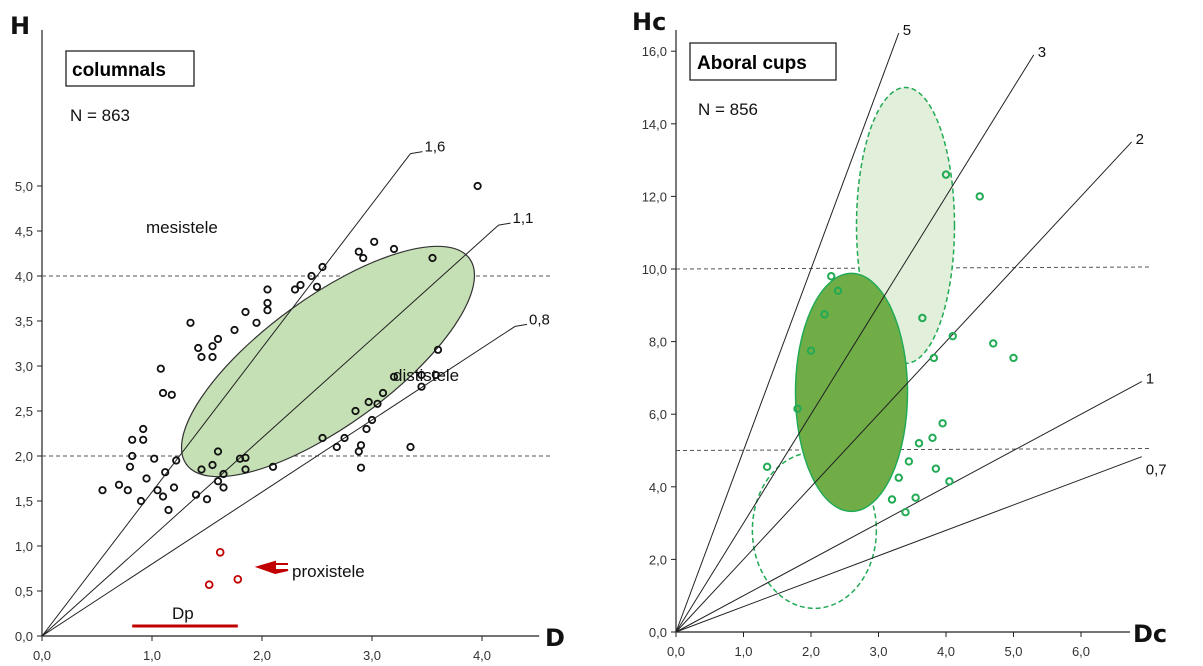  I want to click on ratio-line-label: 1,6, so click(435, 147).